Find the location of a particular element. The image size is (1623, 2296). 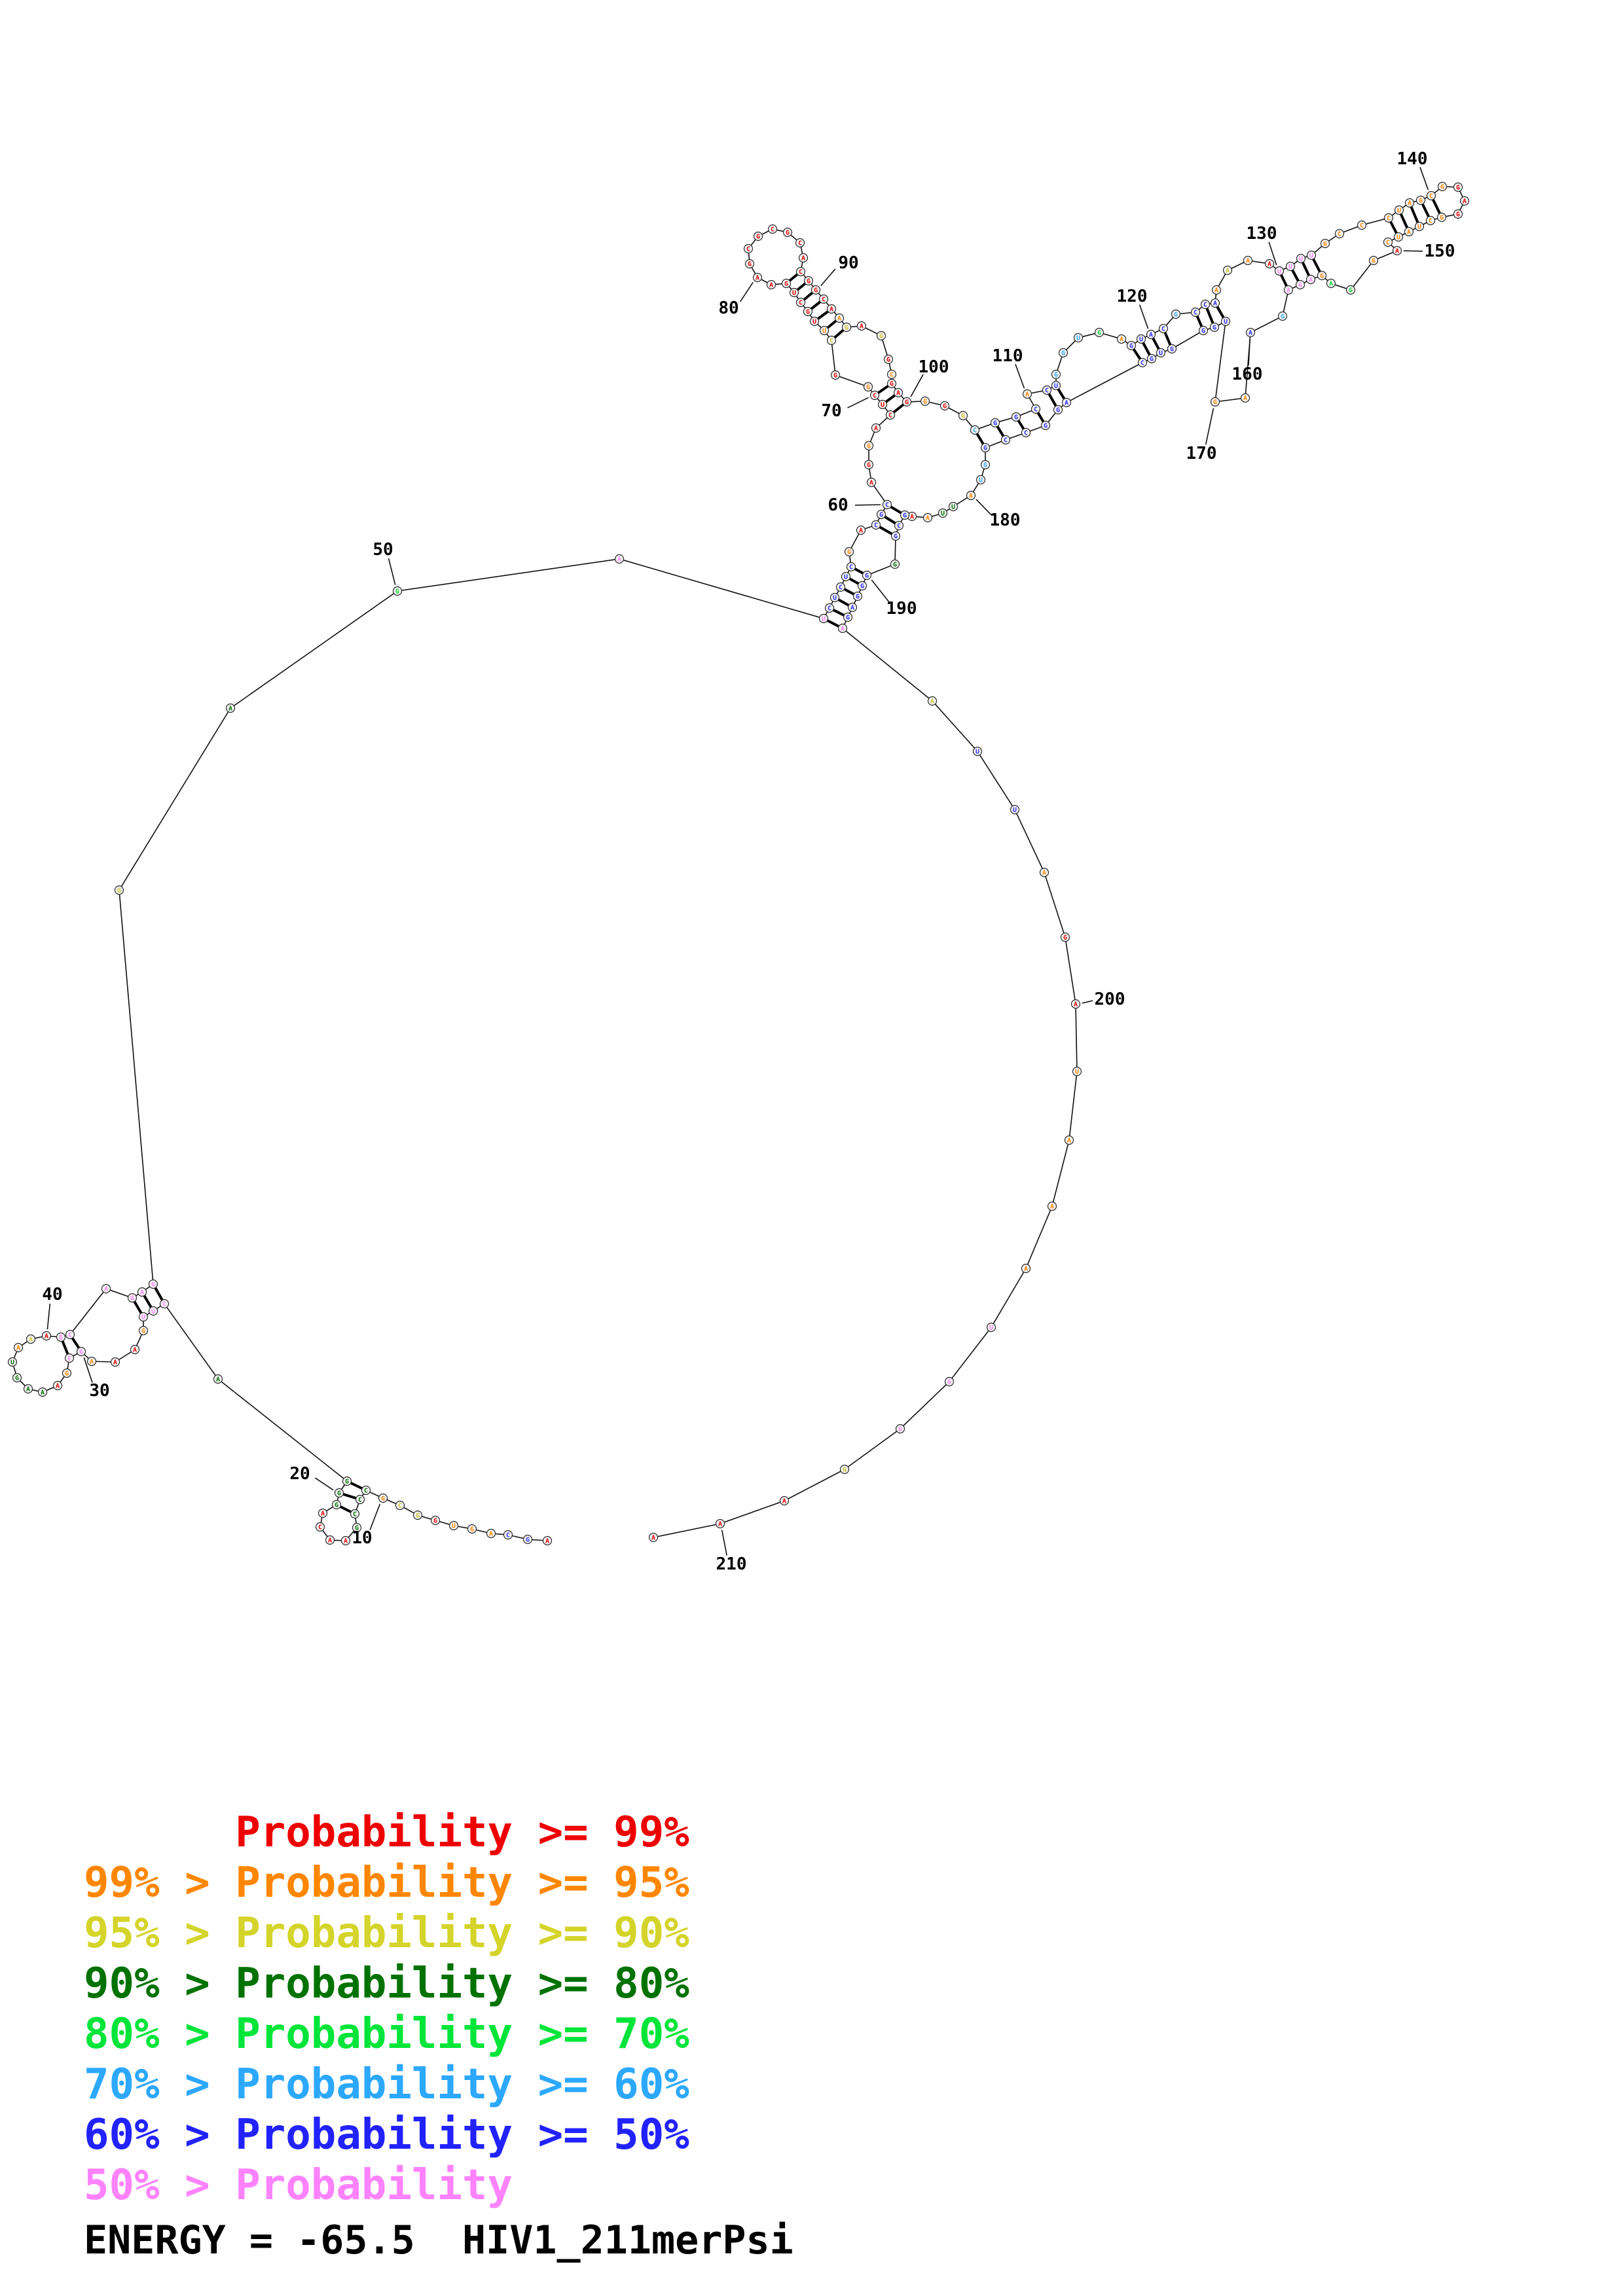

position-label-210: 210 is located at coordinates (731, 1564).